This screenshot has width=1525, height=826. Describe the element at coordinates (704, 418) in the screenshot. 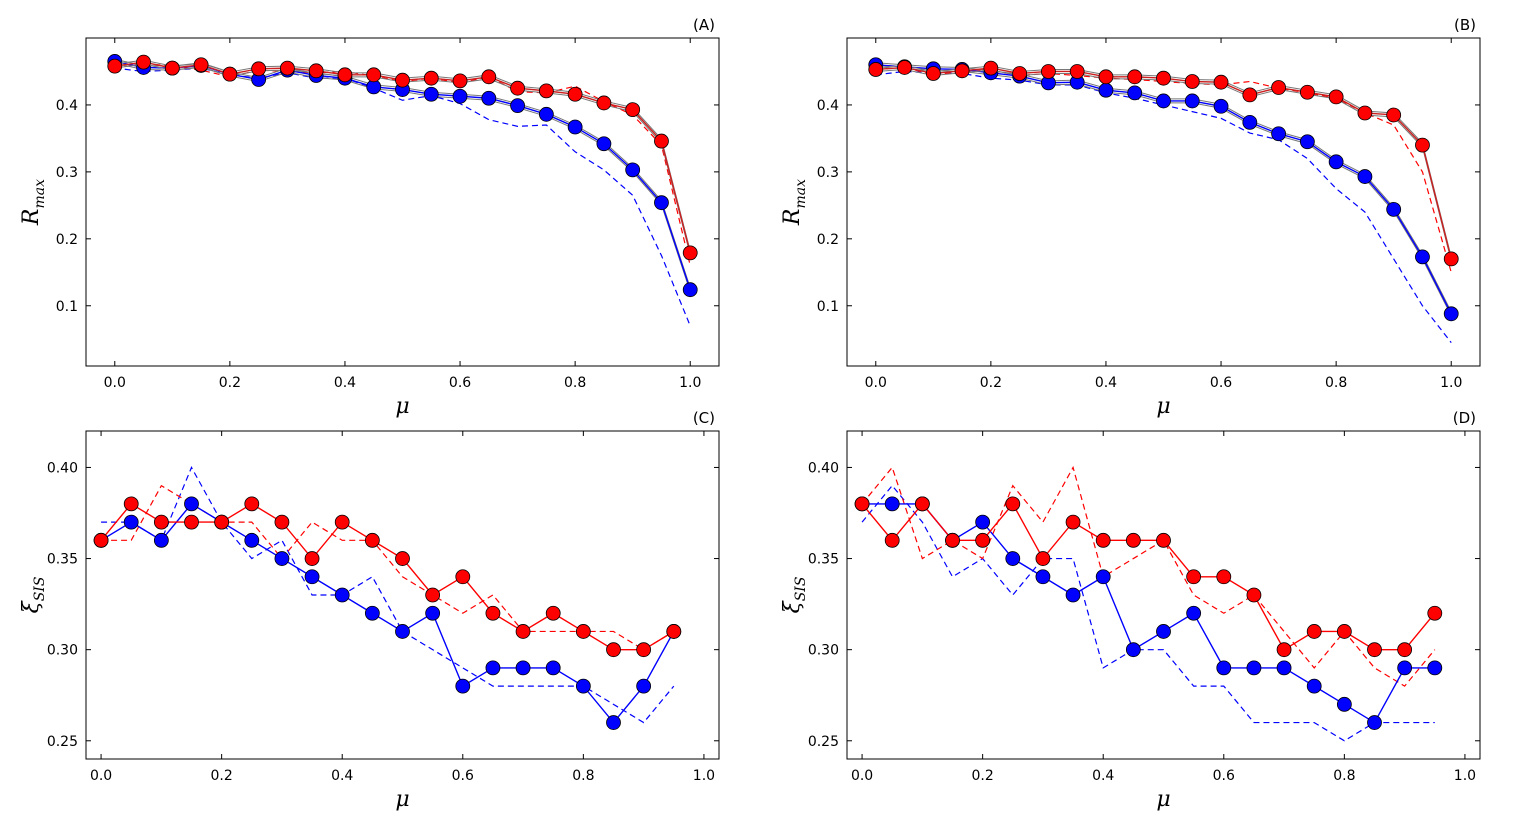

I see `panel-tag: (C)` at that location.